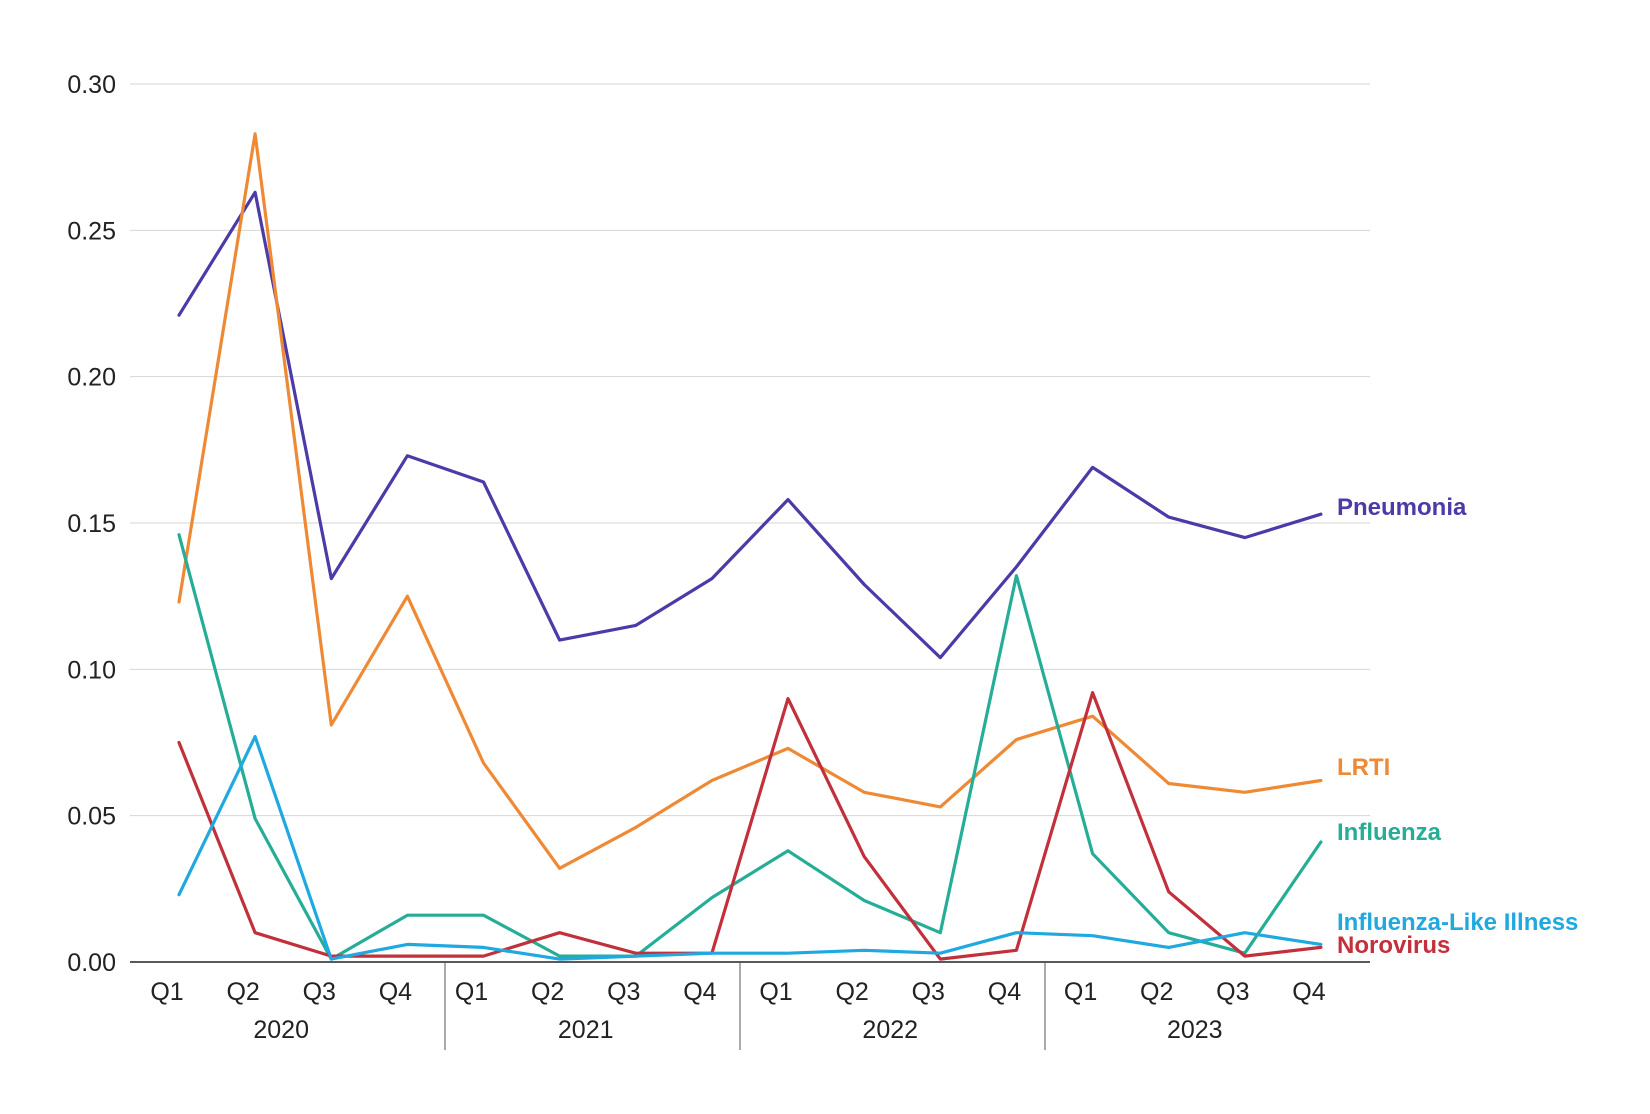 Image resolution: width=1650 pixels, height=1114 pixels. I want to click on y-tick-label: 0.25, so click(91, 231).